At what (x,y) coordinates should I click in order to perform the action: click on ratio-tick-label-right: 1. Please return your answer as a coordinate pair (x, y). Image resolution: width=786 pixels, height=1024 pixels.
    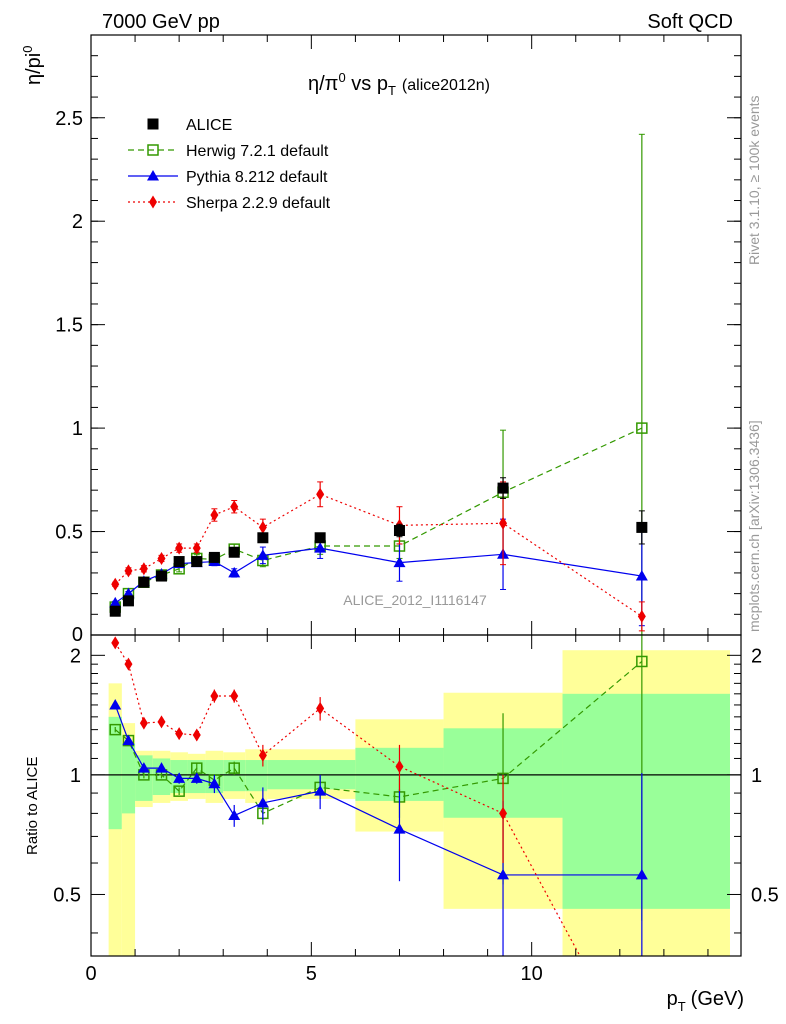
    Looking at the image, I should click on (756, 776).